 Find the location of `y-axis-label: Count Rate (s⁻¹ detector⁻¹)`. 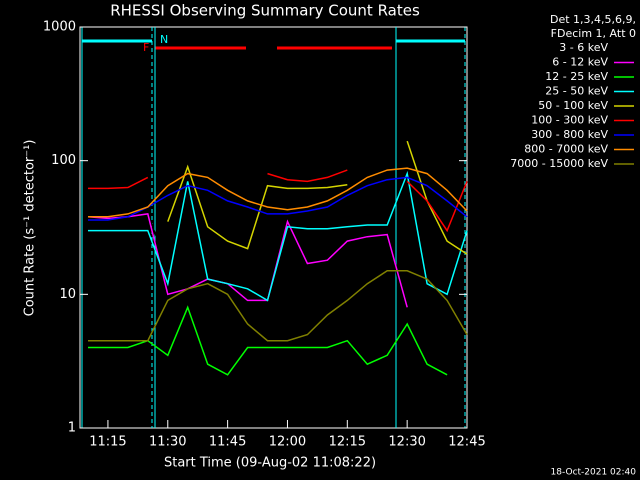

y-axis-label: Count Rate (s⁻¹ detector⁻¹) is located at coordinates (30, 228).